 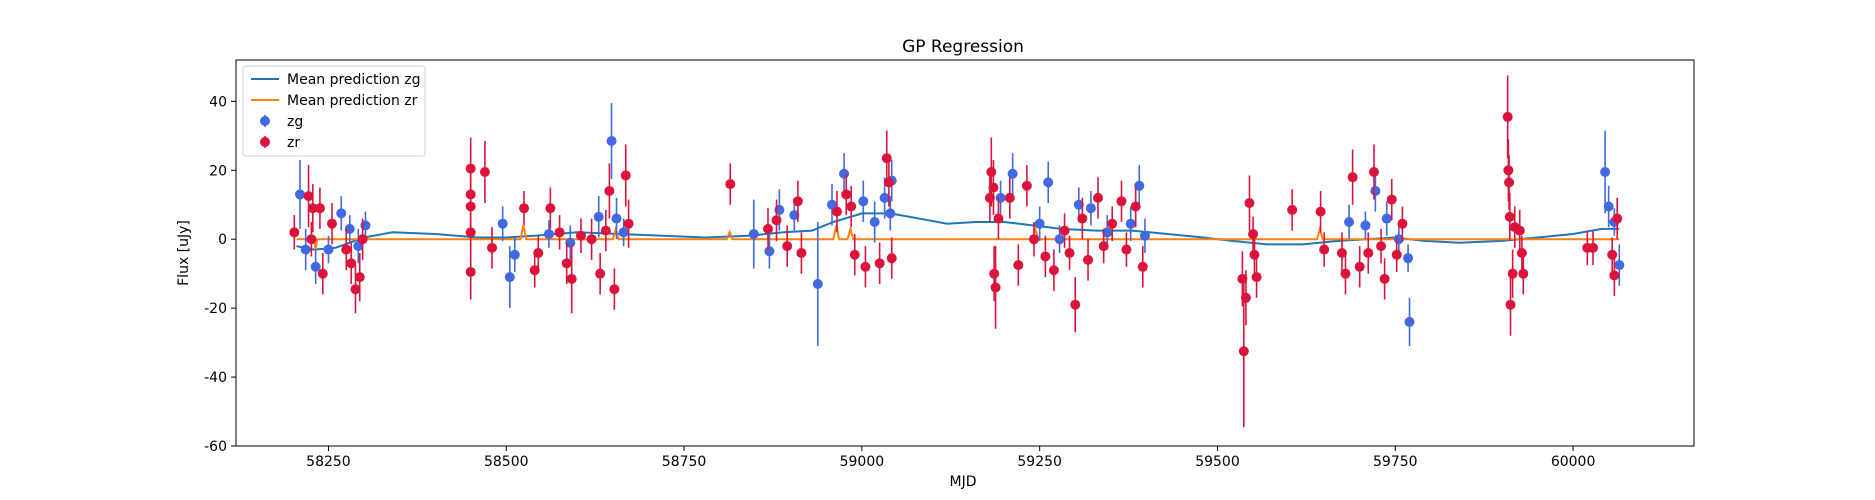 I want to click on y-tick-label: 20, so click(x=218, y=171).